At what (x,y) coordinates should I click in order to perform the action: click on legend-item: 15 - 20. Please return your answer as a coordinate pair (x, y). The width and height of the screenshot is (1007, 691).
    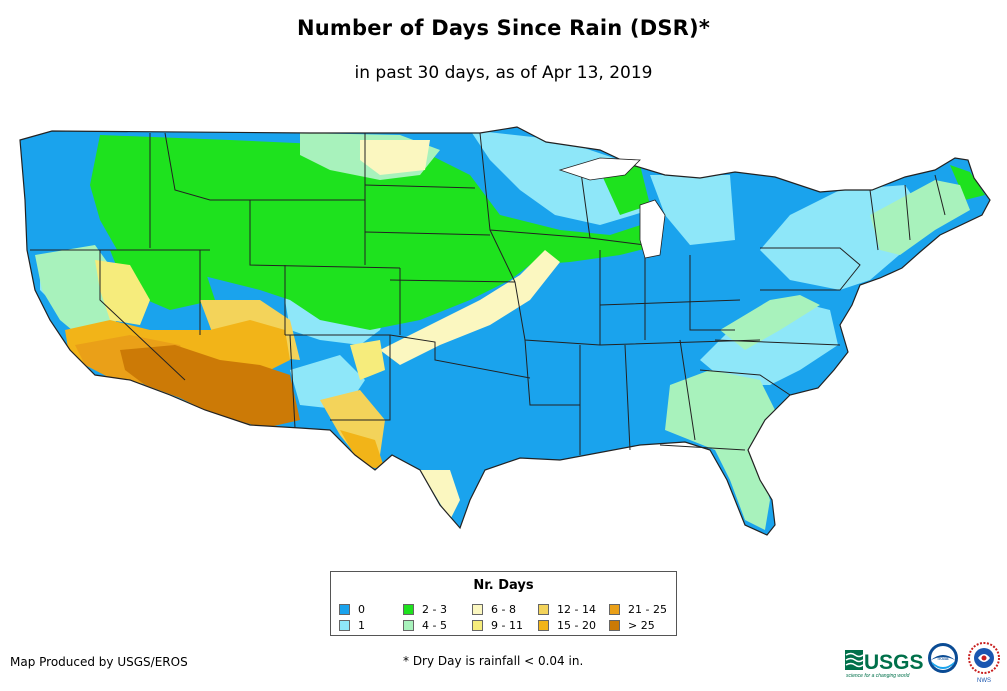
    Looking at the image, I should click on (567, 625).